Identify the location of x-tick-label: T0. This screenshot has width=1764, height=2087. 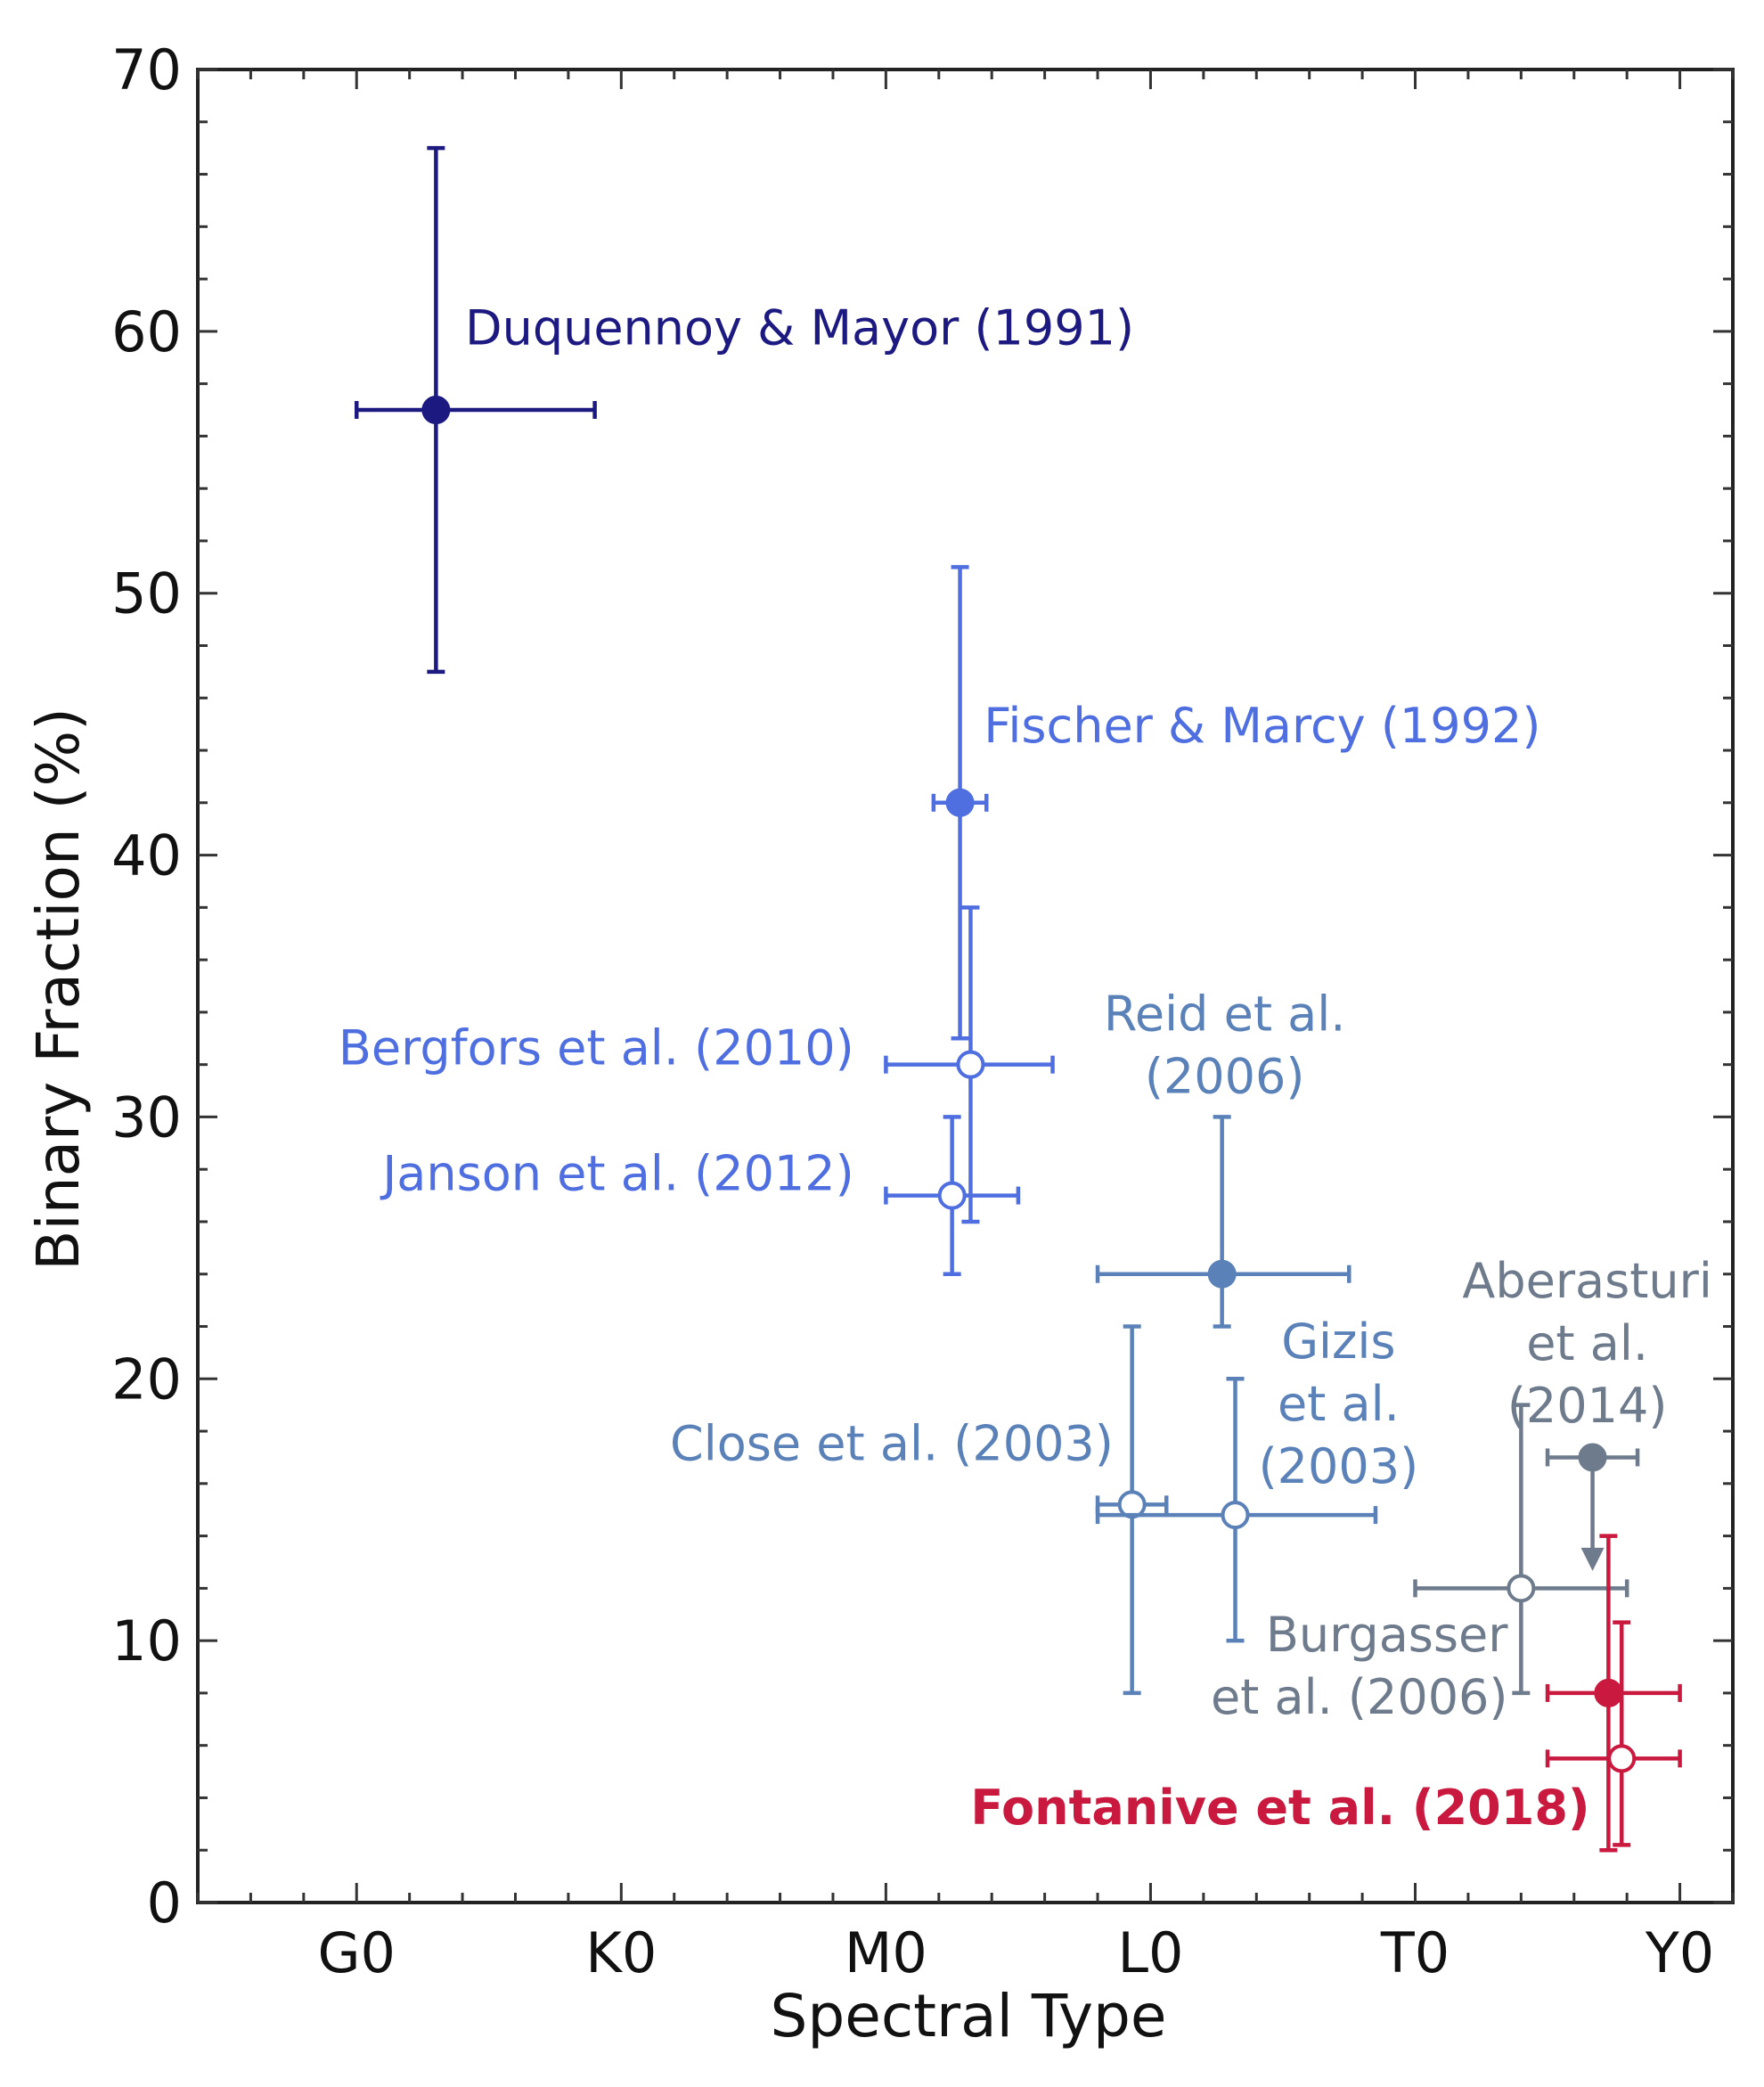
(1415, 1952).